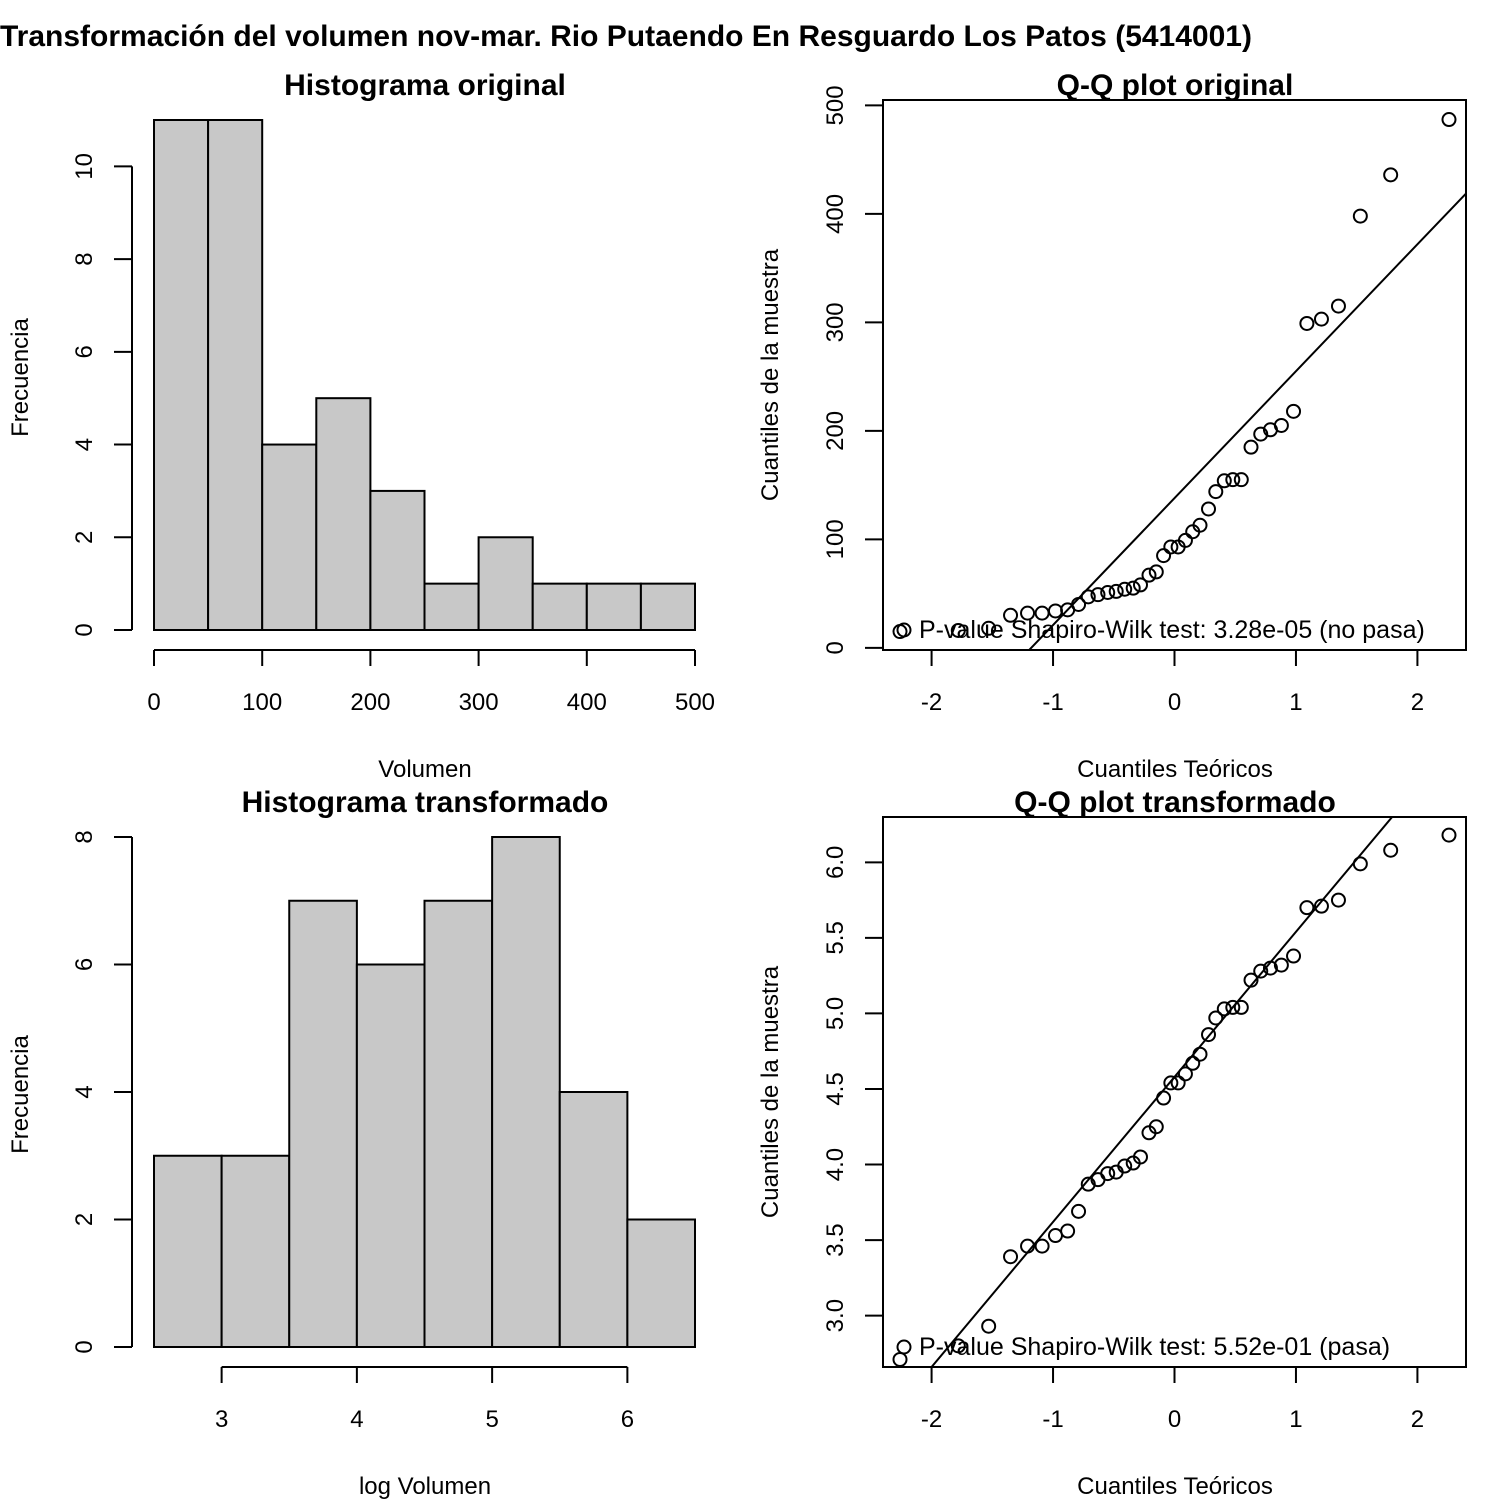 This screenshot has height=1500, width=1500. I want to click on panel-title: Q-Q plot transformado, so click(1175, 802).